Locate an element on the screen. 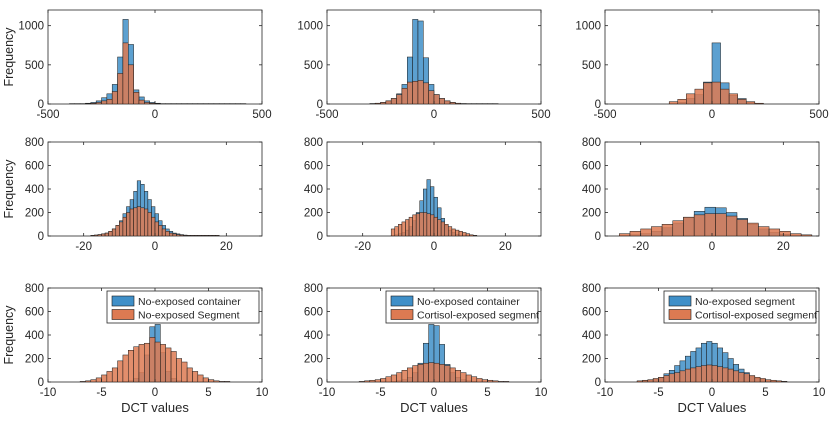  x-tick-label: -5 is located at coordinates (658, 393).